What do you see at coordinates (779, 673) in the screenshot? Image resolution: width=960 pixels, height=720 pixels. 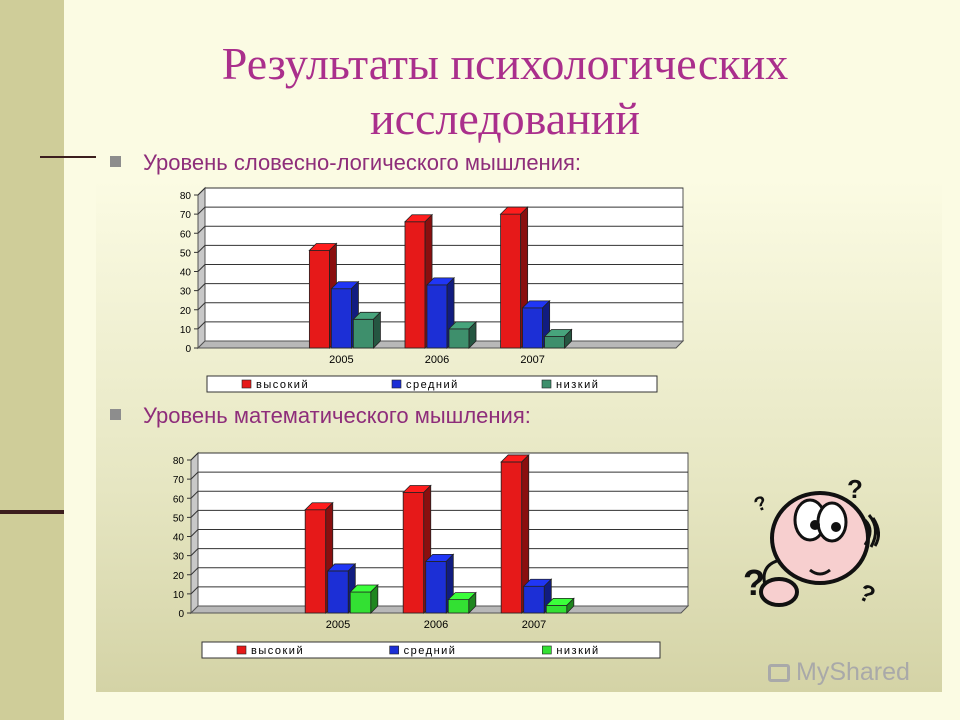 I see `myshared-logo-icon` at bounding box center [779, 673].